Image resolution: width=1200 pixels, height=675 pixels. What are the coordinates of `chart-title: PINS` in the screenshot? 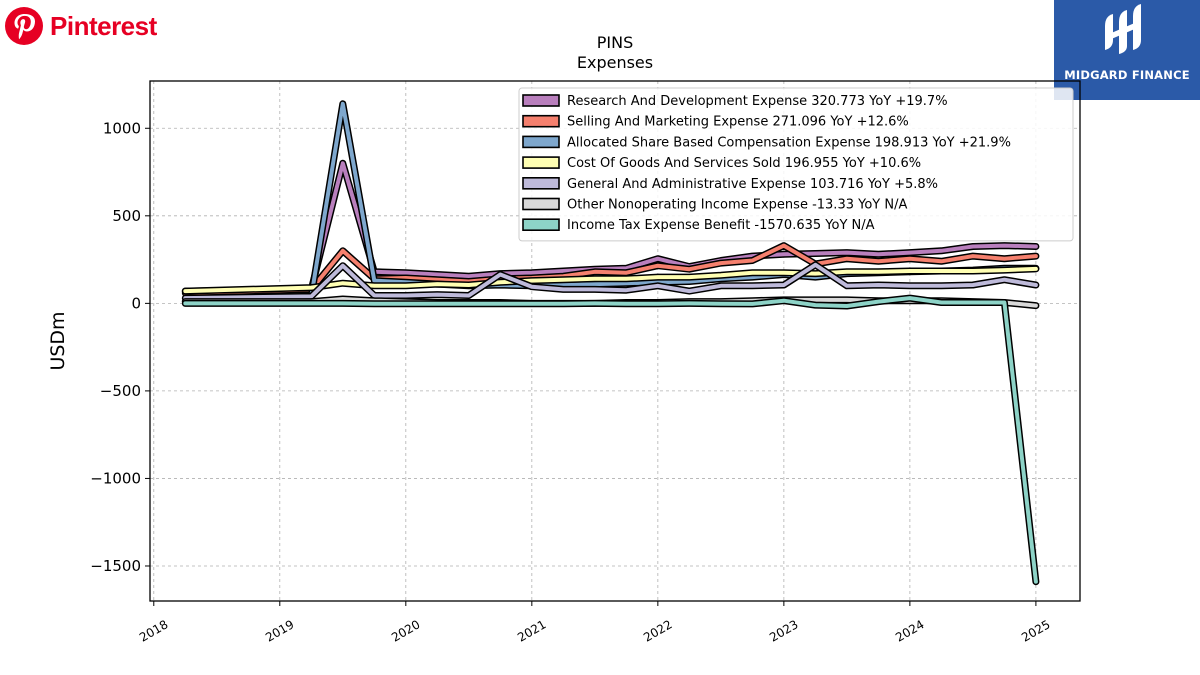 It's located at (615, 42).